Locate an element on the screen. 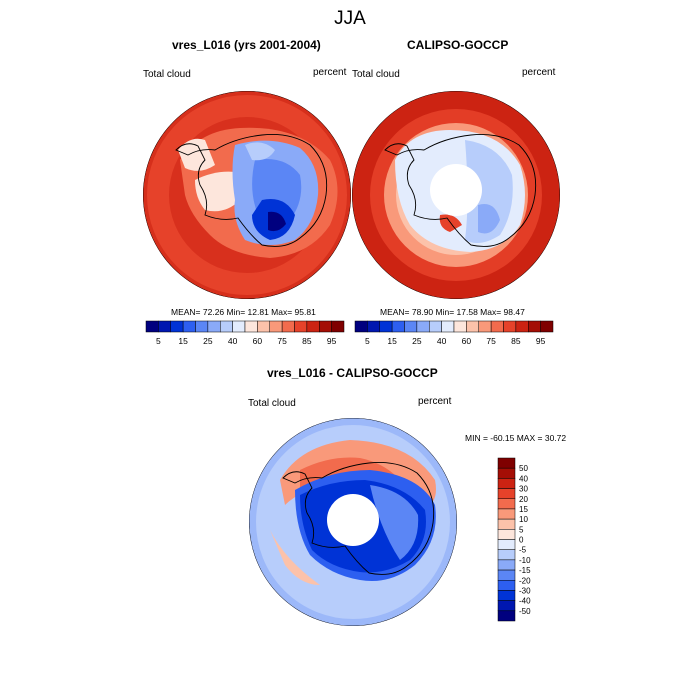  panel-3-title: vres_L016 - CALIPSO-GOCCP is located at coordinates (352, 373).